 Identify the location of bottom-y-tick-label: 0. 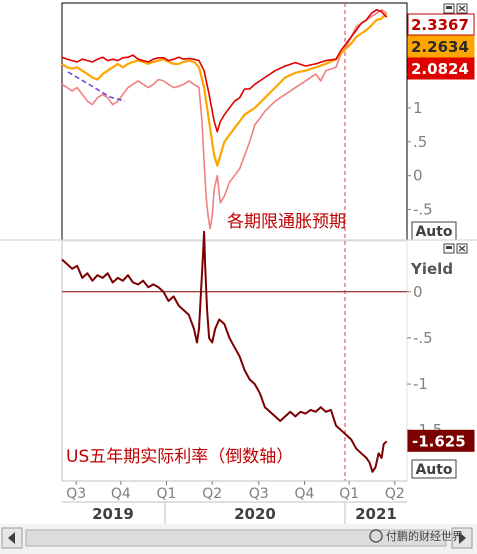
(418, 292).